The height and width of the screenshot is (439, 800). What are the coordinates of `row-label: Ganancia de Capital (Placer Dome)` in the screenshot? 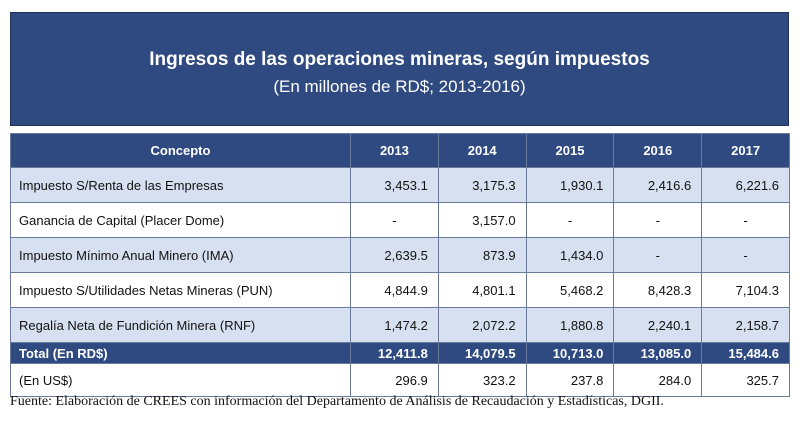 It's located at (180, 220).